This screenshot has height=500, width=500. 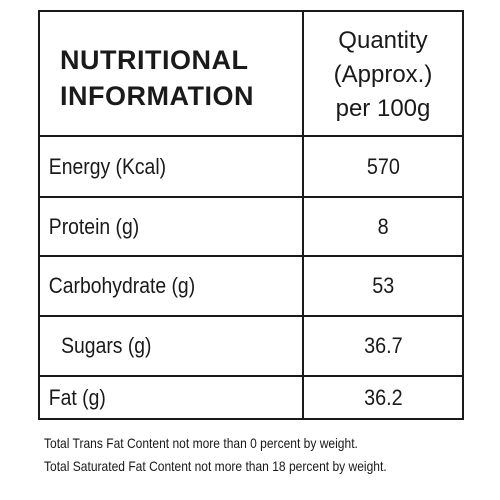 I want to click on nutrient-label: Carbohydrate (g), so click(x=122, y=285).